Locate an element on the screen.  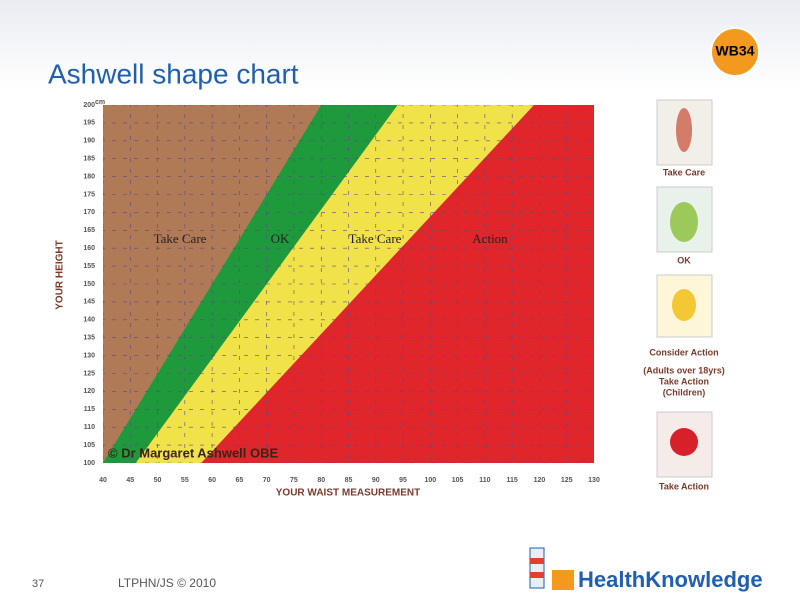
y-tick-label: 165 is located at coordinates (89, 230).